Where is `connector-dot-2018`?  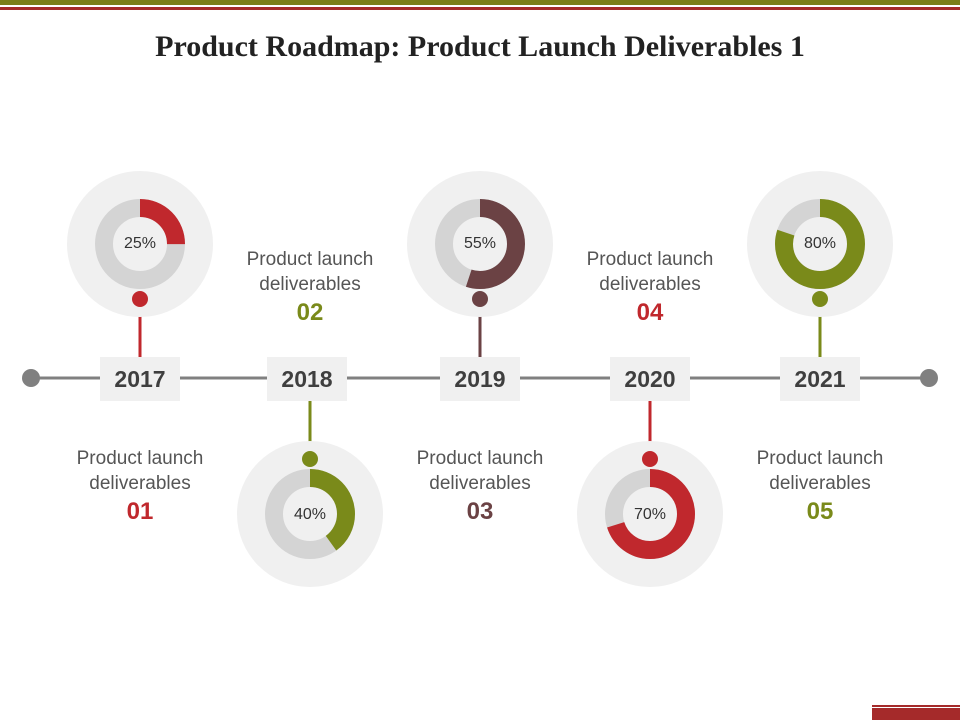
connector-dot-2018 is located at coordinates (310, 459).